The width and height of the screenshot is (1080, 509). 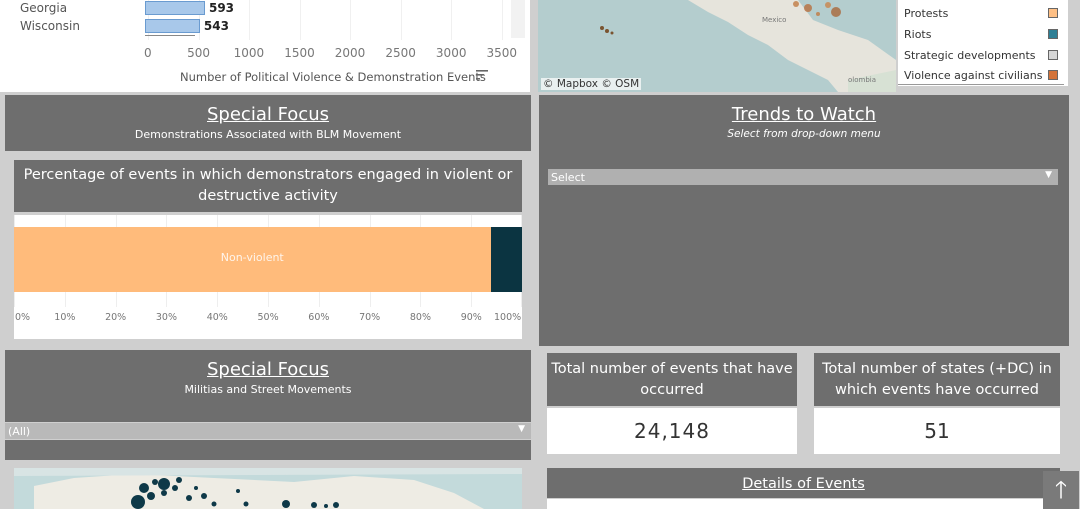 I want to click on legend-label: Strategic developments, so click(x=970, y=55).